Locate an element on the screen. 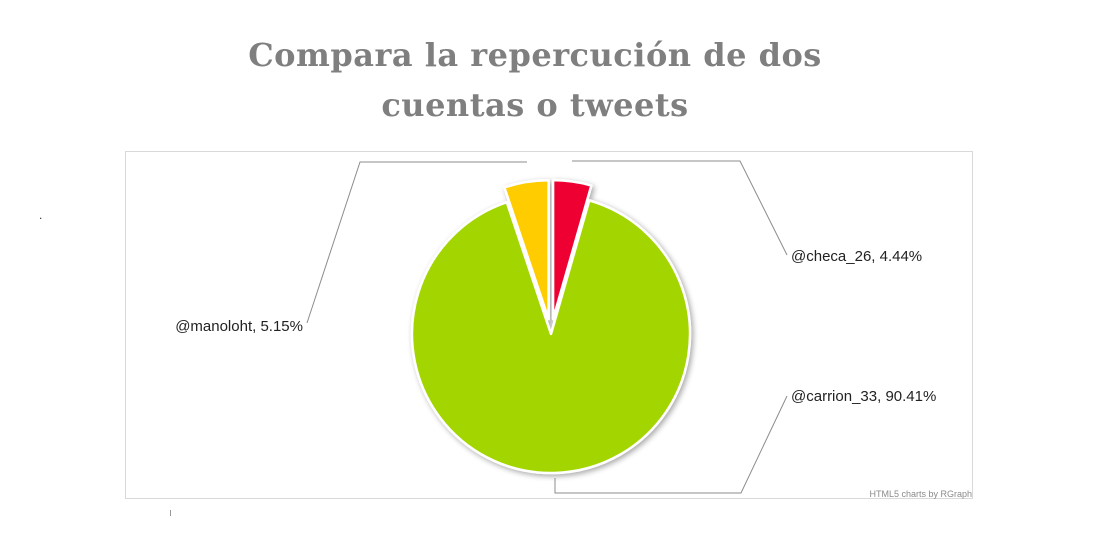 This screenshot has height=544, width=1099. label-stick-manoloht is located at coordinates (416, 242).